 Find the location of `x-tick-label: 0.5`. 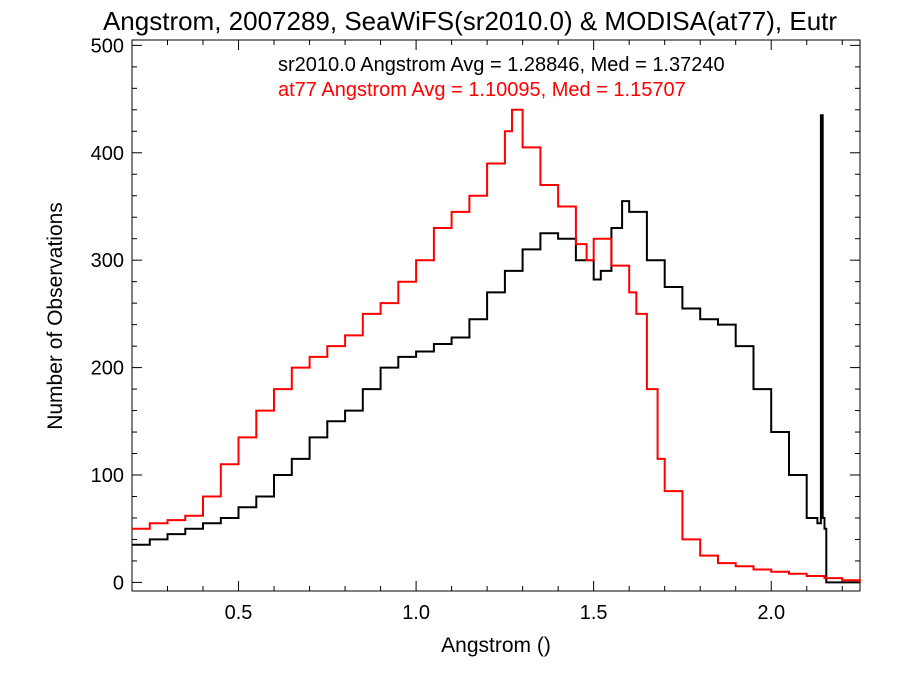

x-tick-label: 0.5 is located at coordinates (239, 613).